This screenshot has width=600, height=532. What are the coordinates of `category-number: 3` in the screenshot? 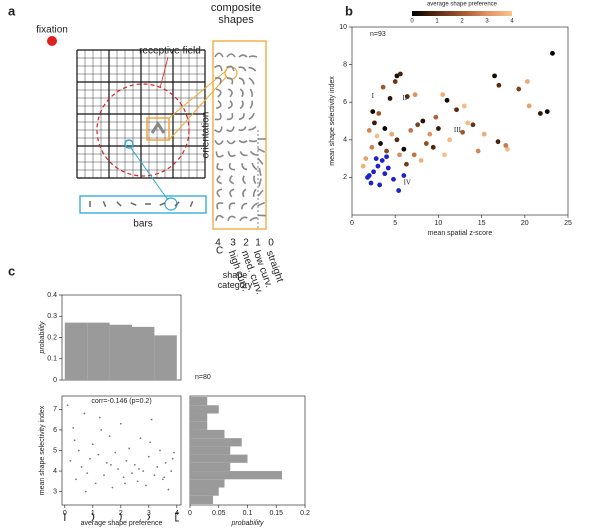 It's located at (233, 243).